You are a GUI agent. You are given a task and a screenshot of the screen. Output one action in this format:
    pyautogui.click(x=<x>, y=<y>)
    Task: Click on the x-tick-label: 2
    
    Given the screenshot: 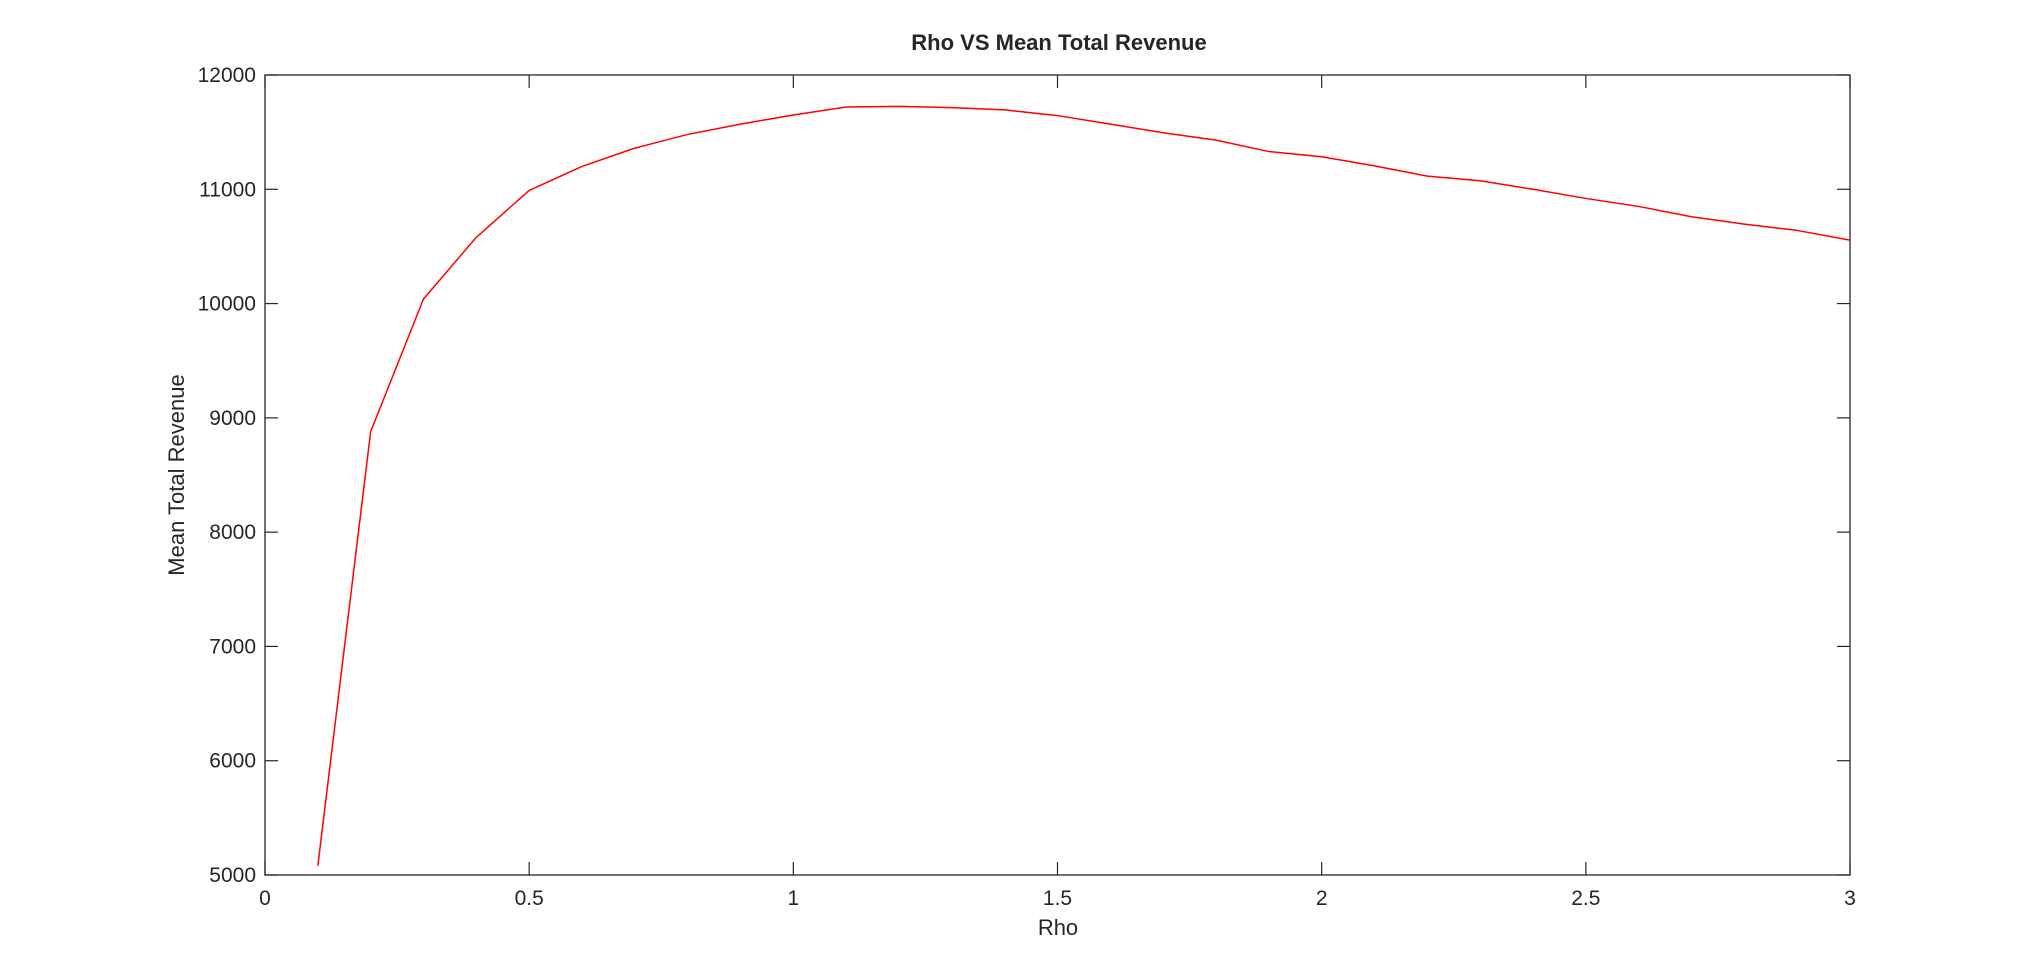 What is the action you would take?
    pyautogui.click(x=1322, y=898)
    